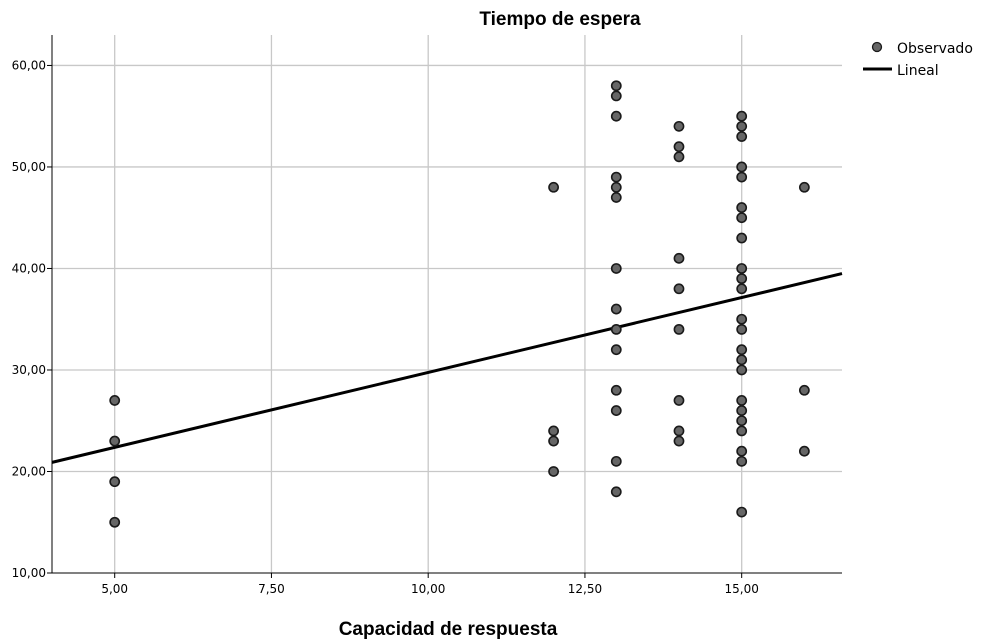 The image size is (982, 641). Describe the element at coordinates (29, 65) in the screenshot. I see `y-tick-label: 60,00` at that location.